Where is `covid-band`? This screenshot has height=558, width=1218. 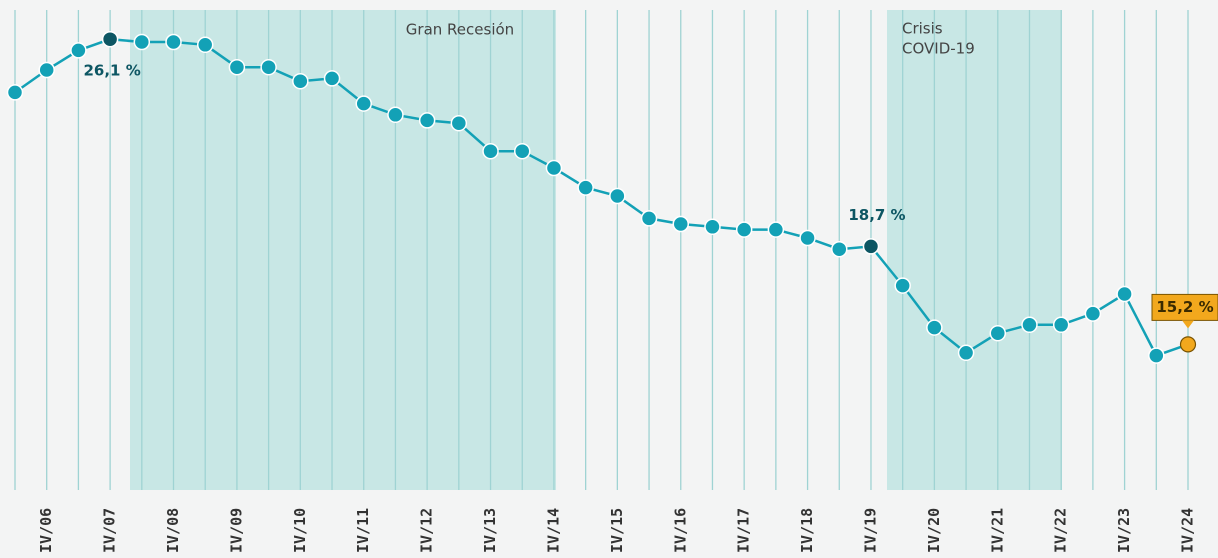 covid-band is located at coordinates (974, 250).